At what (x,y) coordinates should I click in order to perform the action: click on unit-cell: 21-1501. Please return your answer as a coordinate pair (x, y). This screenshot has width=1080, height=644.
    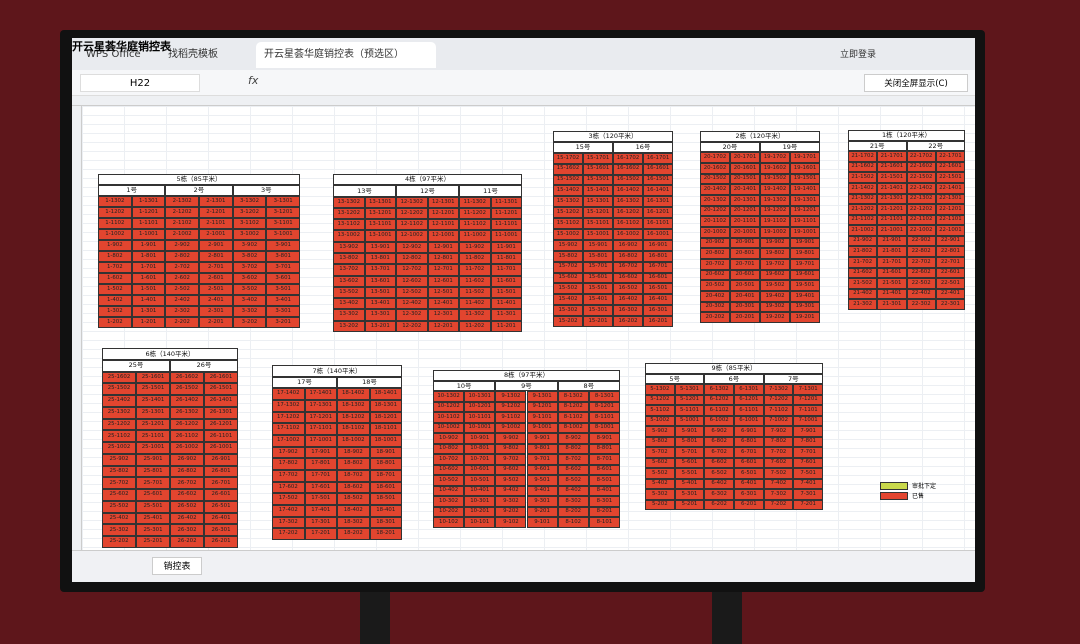
    Looking at the image, I should click on (892, 177).